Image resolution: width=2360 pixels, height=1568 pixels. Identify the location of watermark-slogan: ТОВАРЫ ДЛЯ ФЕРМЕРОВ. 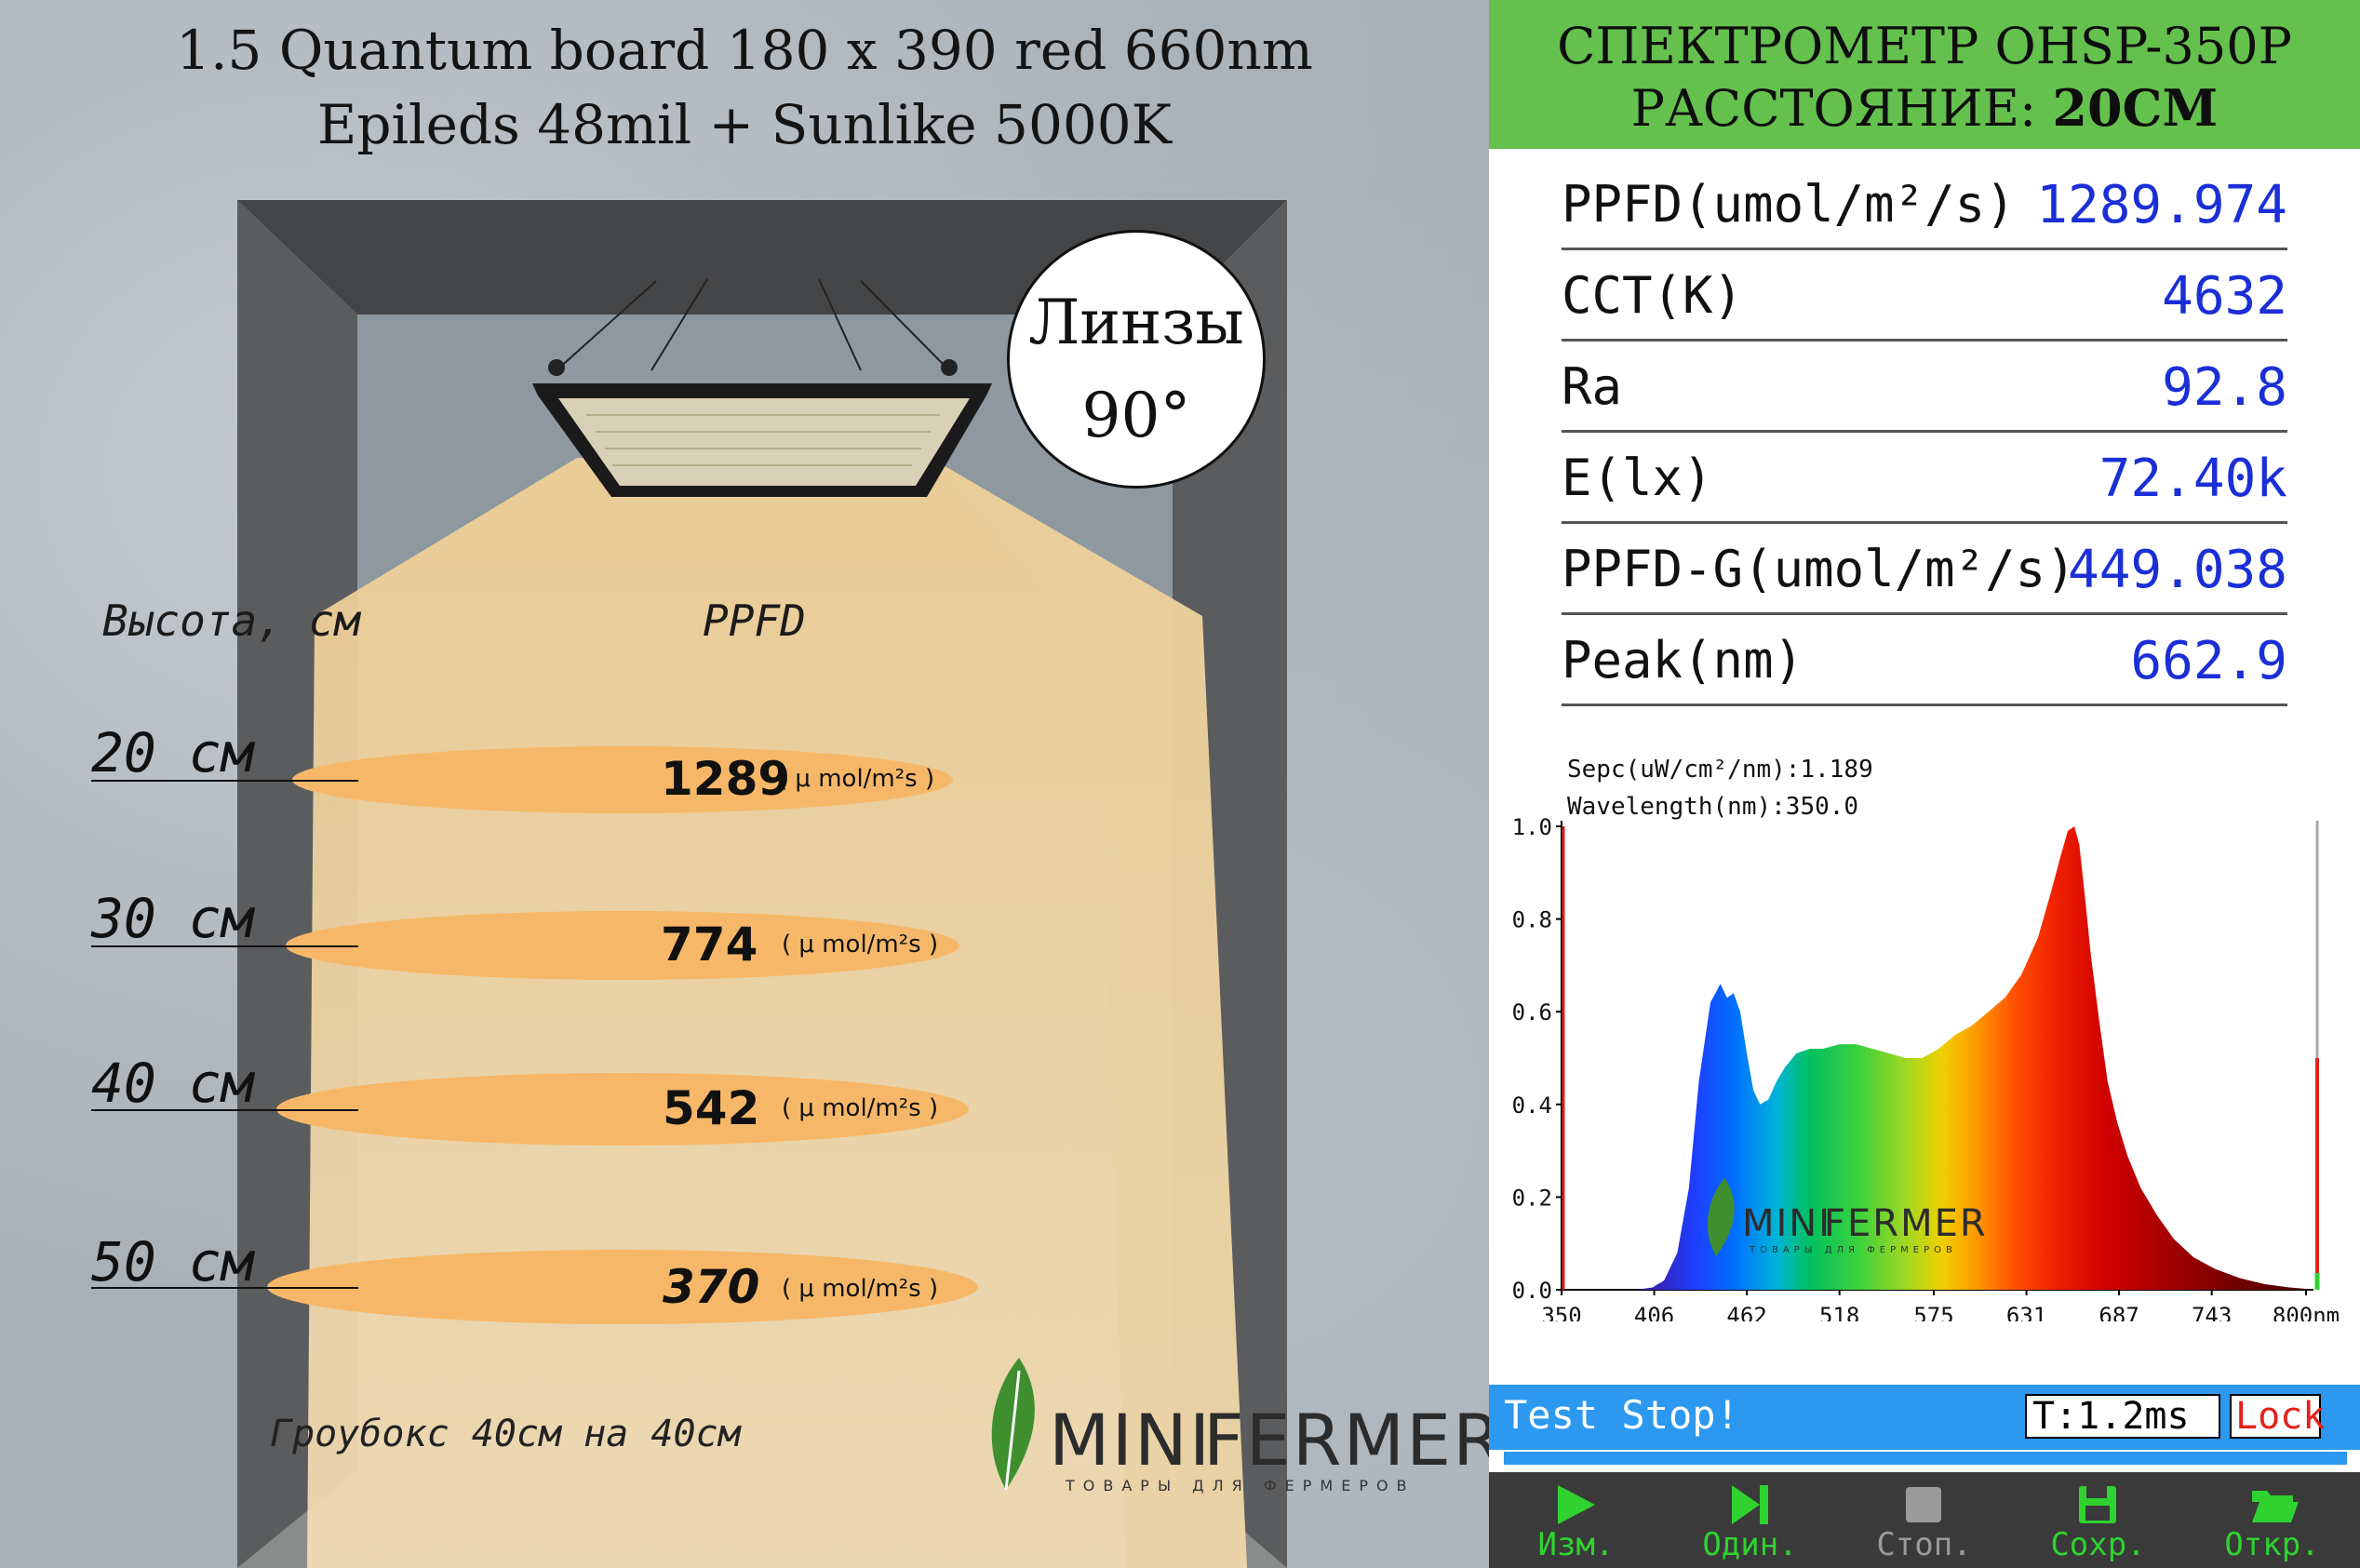
(1853, 1250).